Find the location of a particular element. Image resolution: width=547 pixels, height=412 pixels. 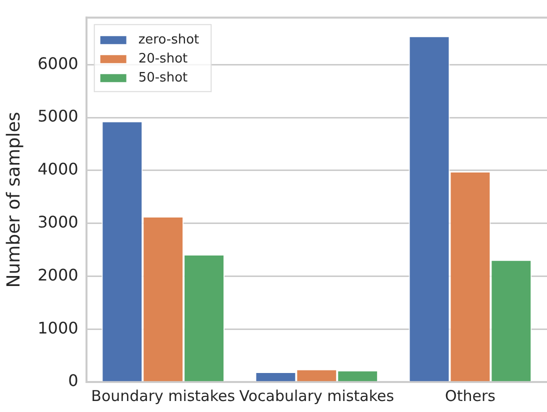

y-tick-label: 2000 is located at coordinates (58, 274).